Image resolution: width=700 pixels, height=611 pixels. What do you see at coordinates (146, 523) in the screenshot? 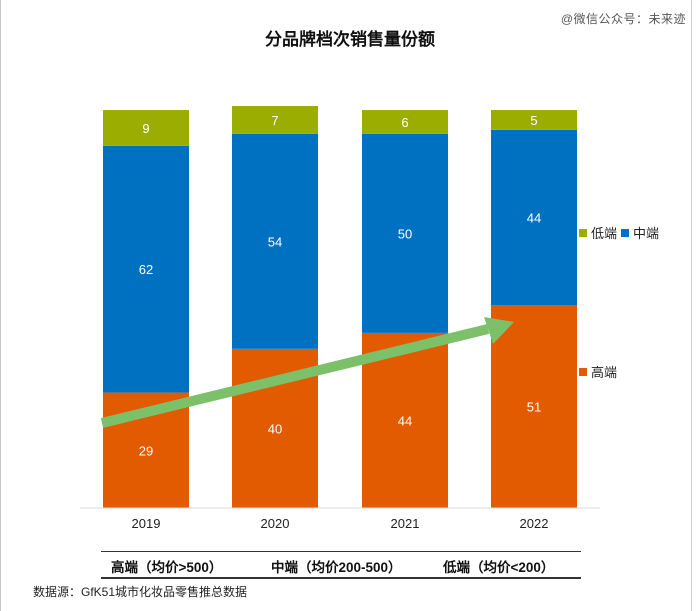
I see `x-tick-2019: 2019` at bounding box center [146, 523].